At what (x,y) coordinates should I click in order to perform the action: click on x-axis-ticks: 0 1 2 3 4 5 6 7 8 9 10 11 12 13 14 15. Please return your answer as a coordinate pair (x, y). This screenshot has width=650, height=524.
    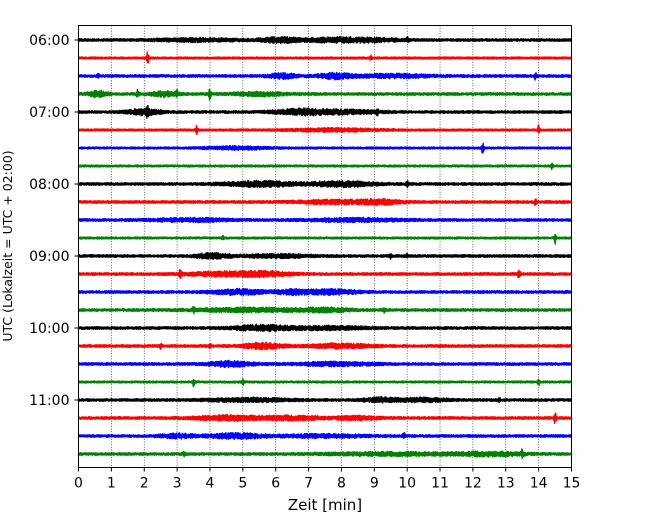
    Looking at the image, I should click on (327, 479).